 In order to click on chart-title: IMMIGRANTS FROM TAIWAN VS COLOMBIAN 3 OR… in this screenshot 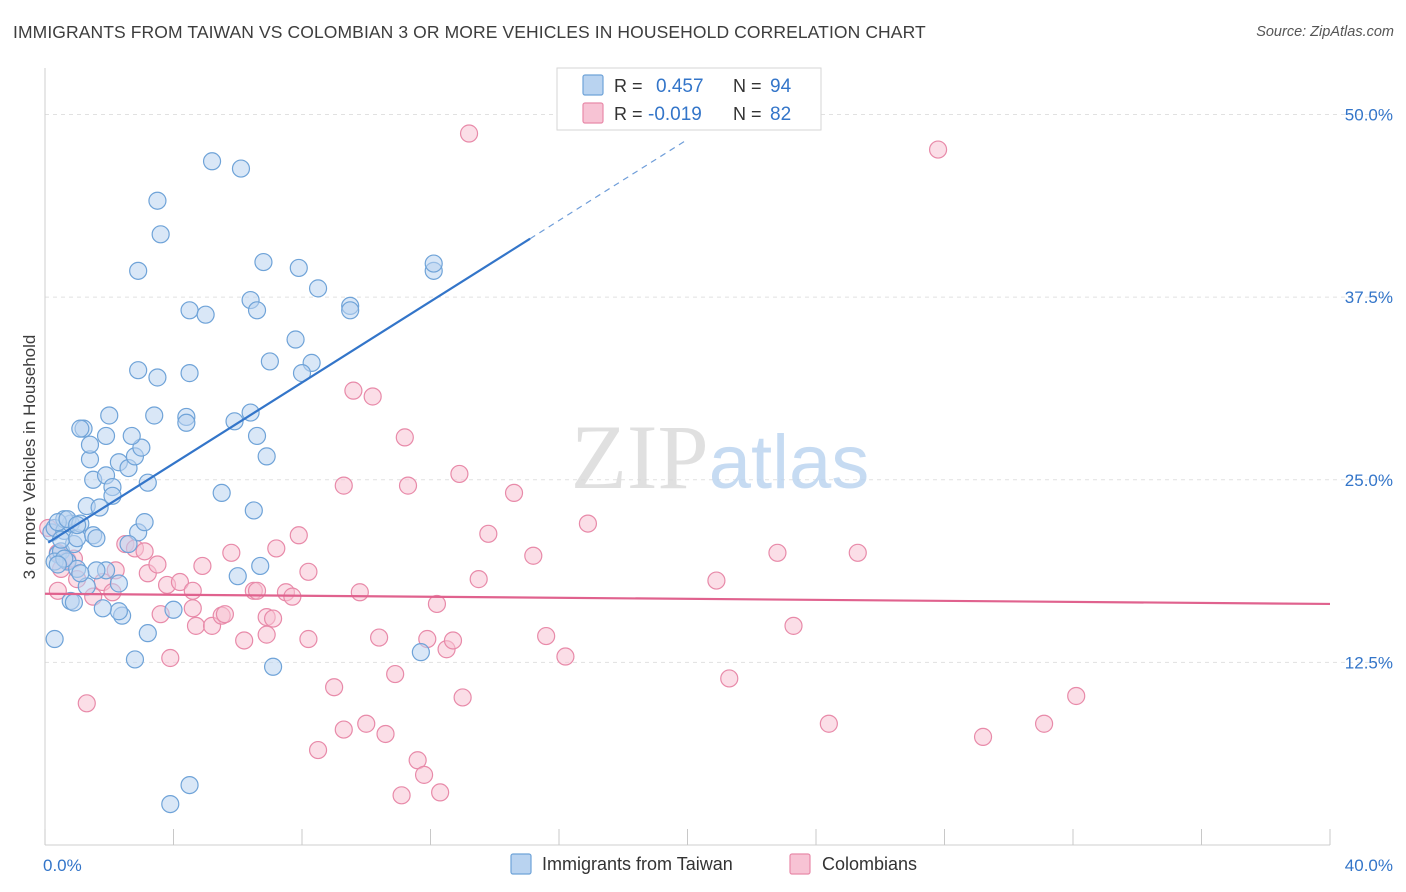, I will do `click(469, 32)`.